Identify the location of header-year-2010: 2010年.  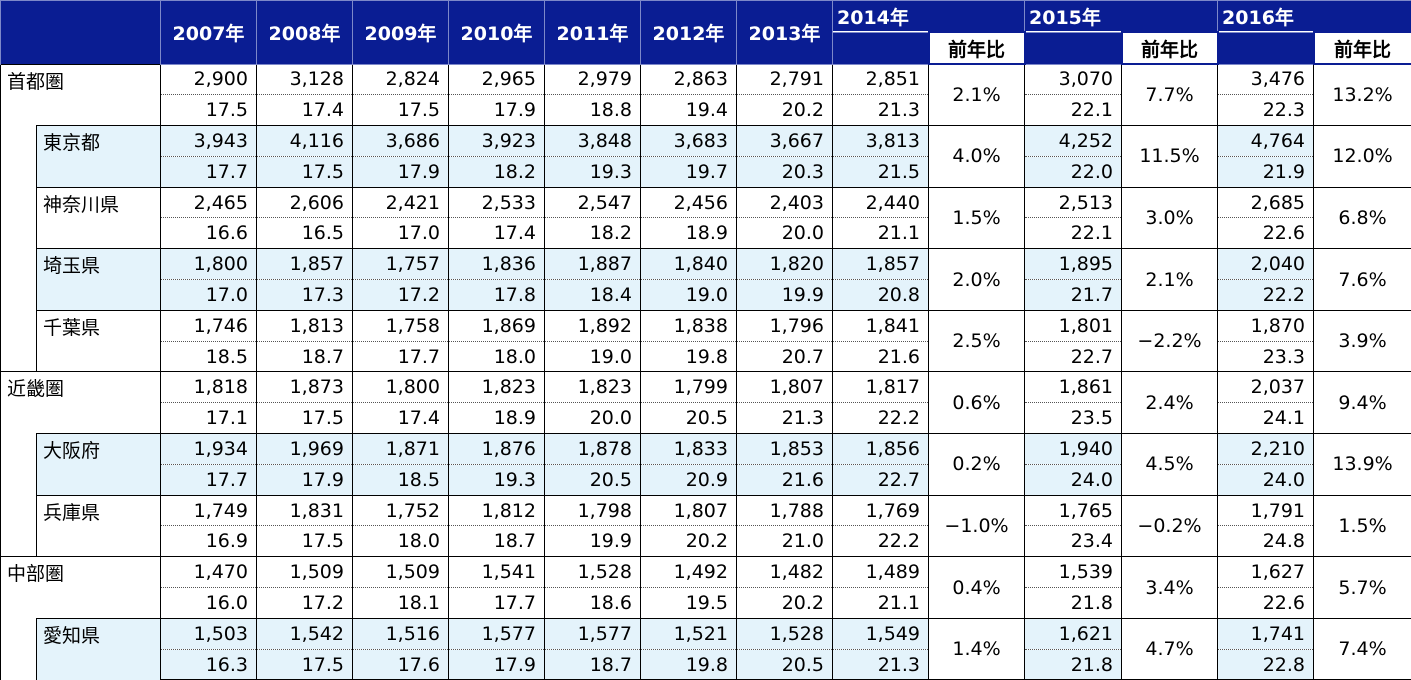
(497, 33).